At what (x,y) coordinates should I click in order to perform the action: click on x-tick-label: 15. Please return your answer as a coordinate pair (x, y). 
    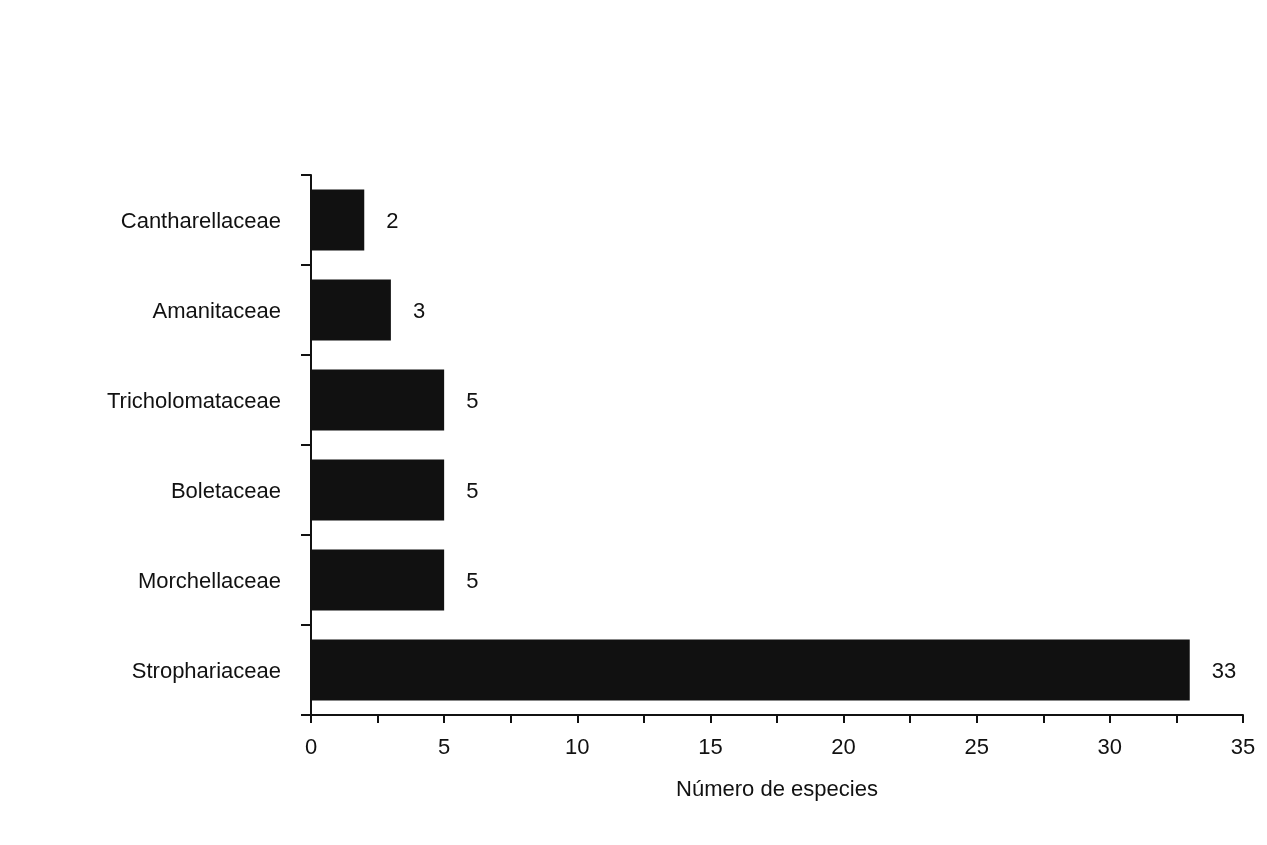
    Looking at the image, I should click on (710, 746).